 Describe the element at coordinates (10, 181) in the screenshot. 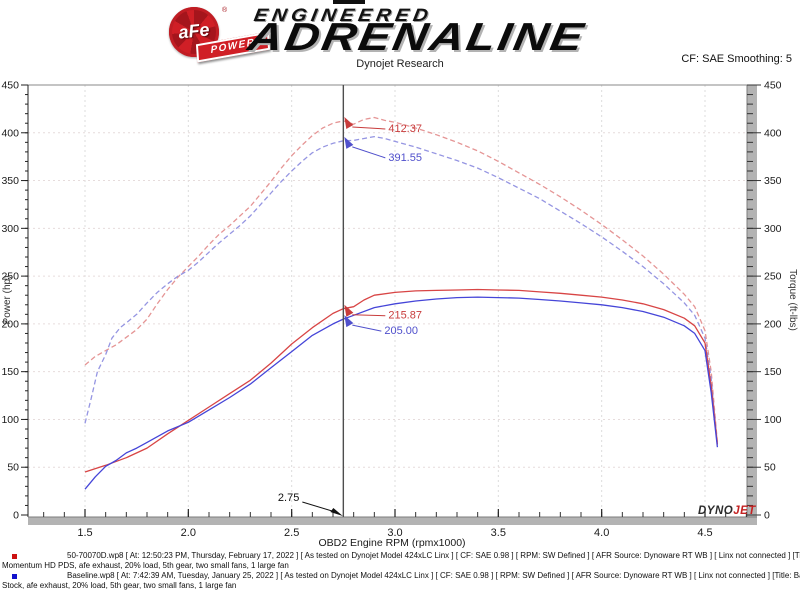

I see `y-tick-label-left: 350` at that location.